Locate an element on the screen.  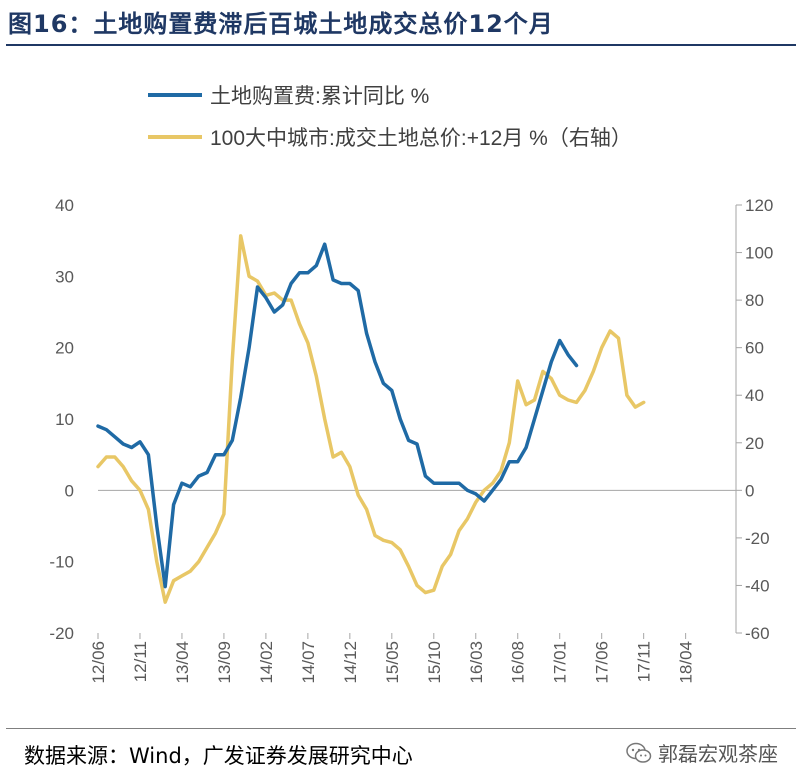
x-tick-label: 12/11 is located at coordinates (140, 661).